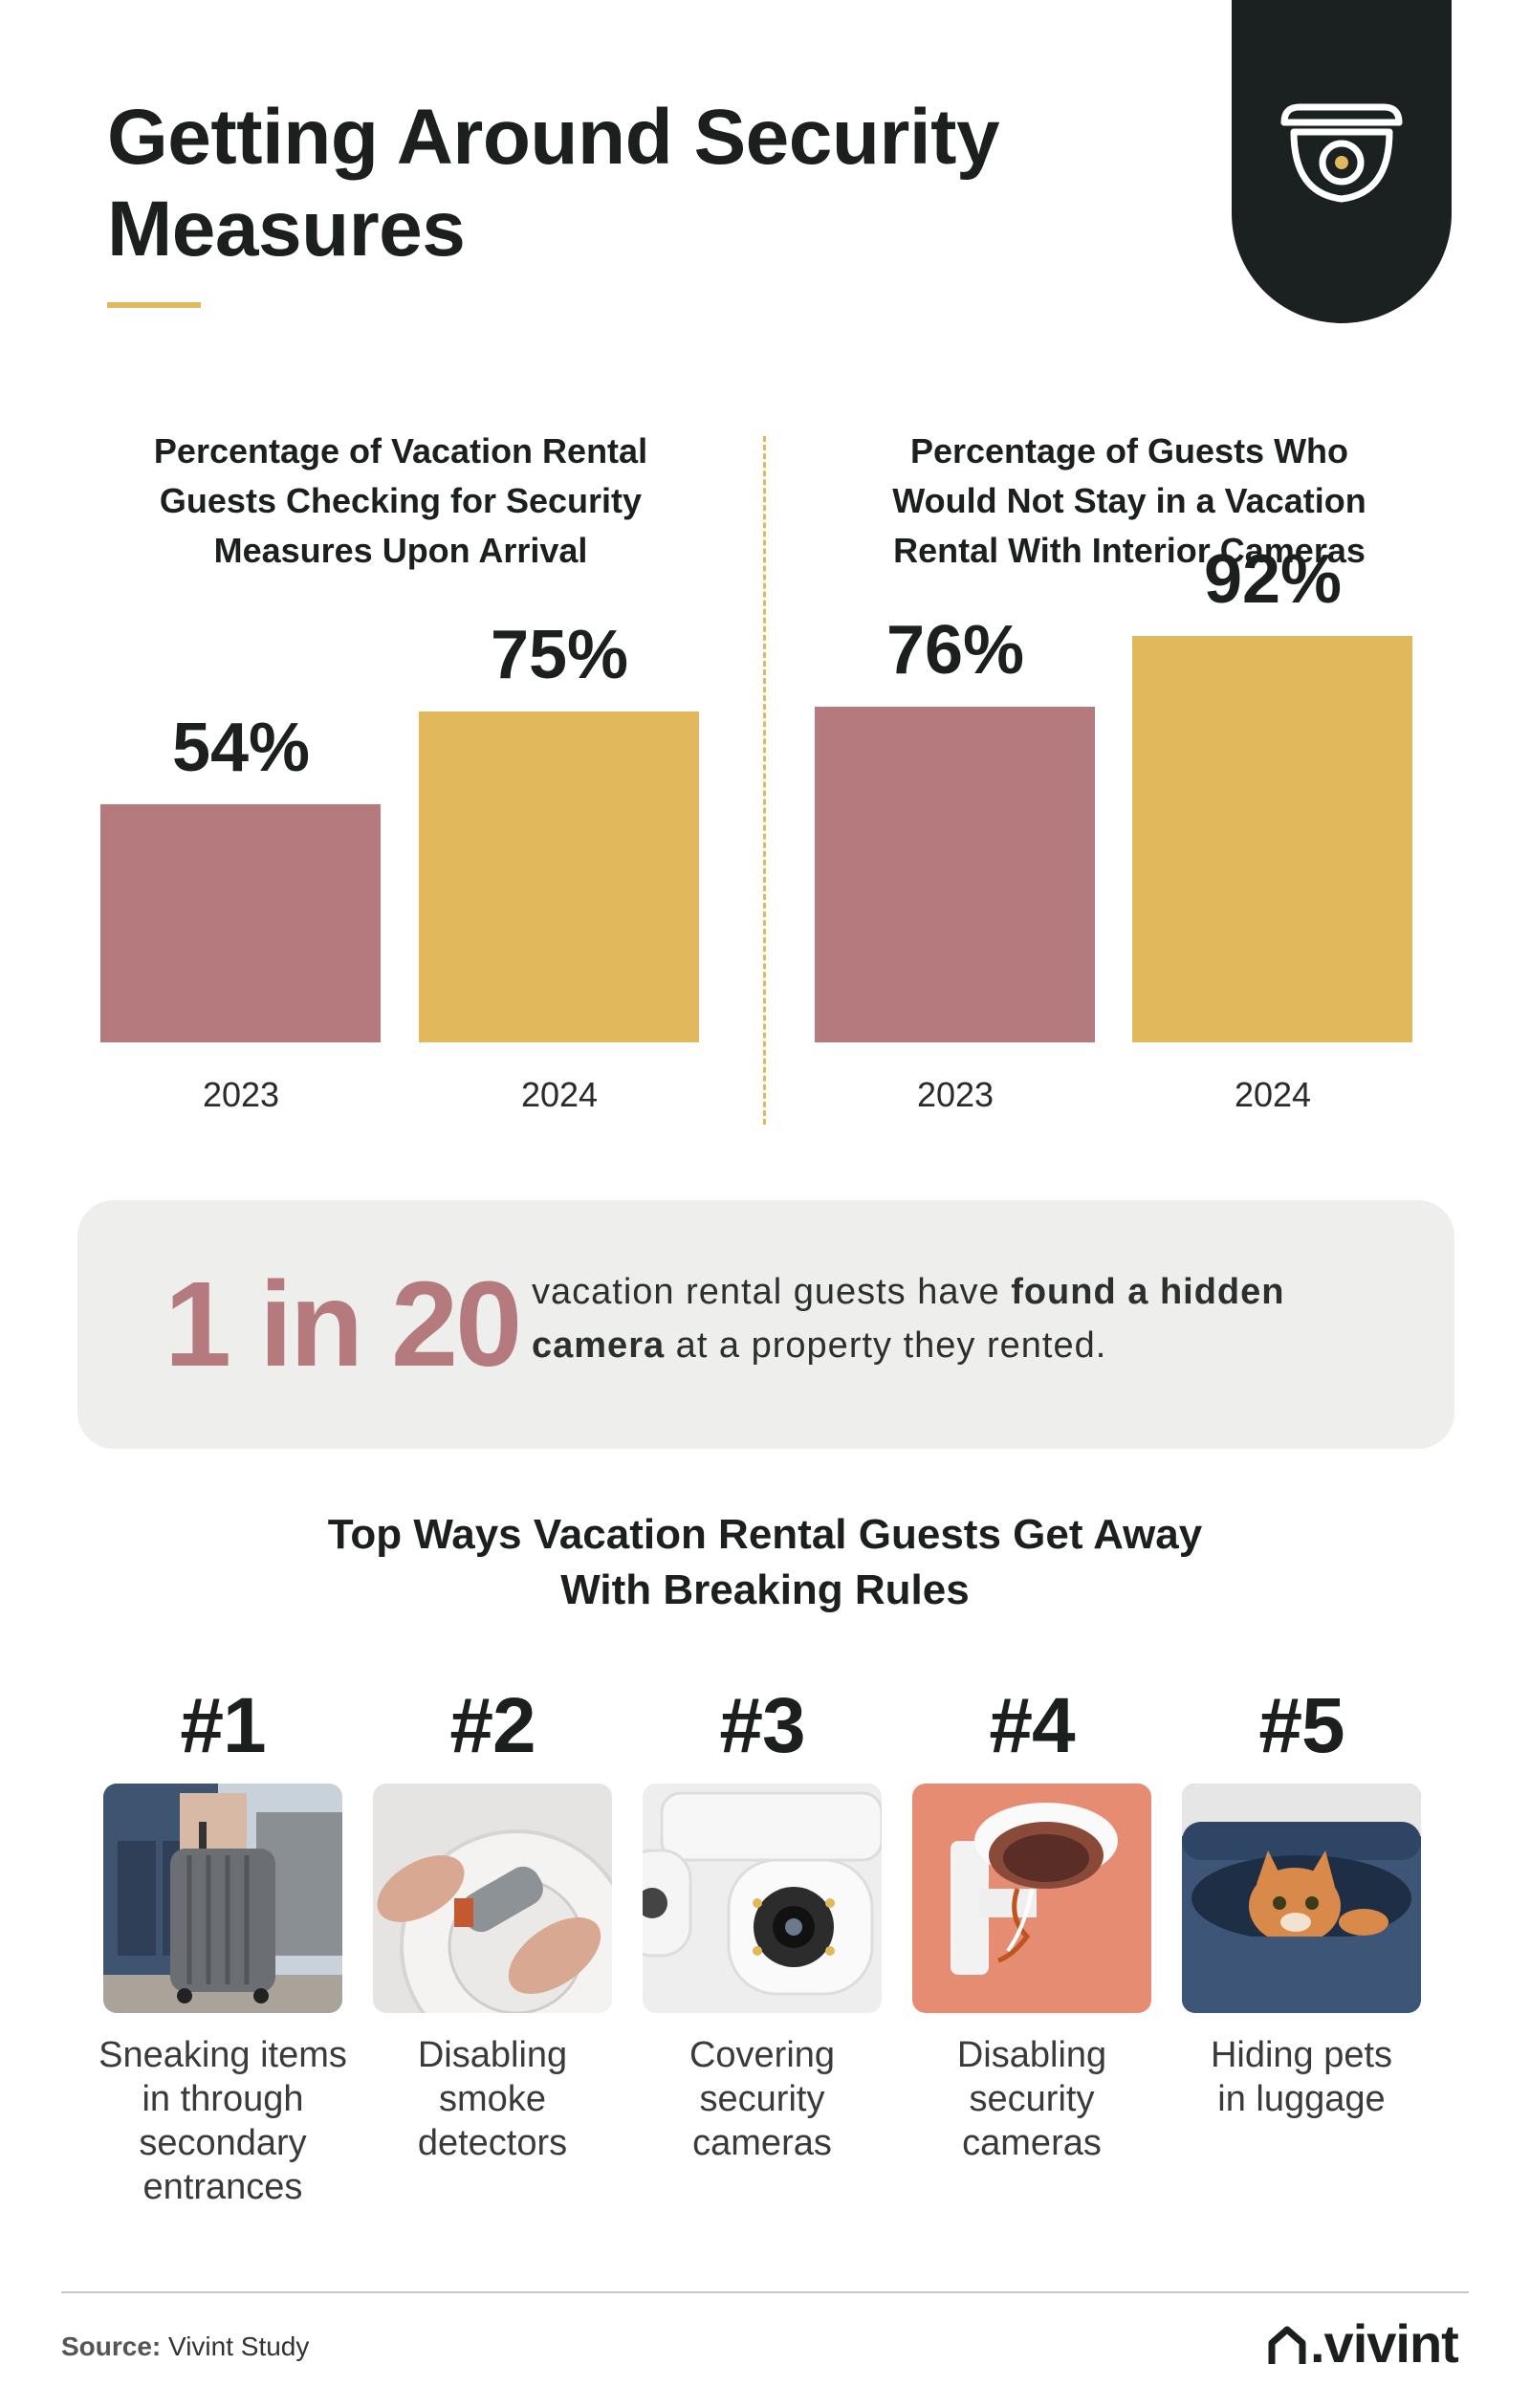  Describe the element at coordinates (765, 1535) in the screenshot. I see `ways-title-line: Top Ways Vacation Rental Guests Get Away` at that location.